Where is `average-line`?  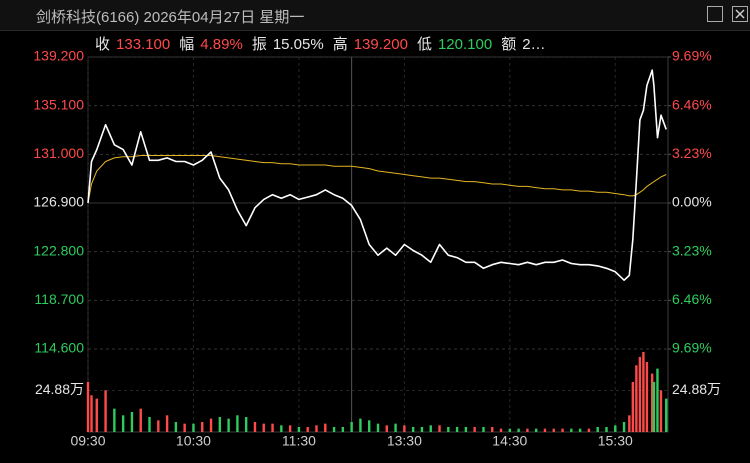 average-line is located at coordinates (377, 179).